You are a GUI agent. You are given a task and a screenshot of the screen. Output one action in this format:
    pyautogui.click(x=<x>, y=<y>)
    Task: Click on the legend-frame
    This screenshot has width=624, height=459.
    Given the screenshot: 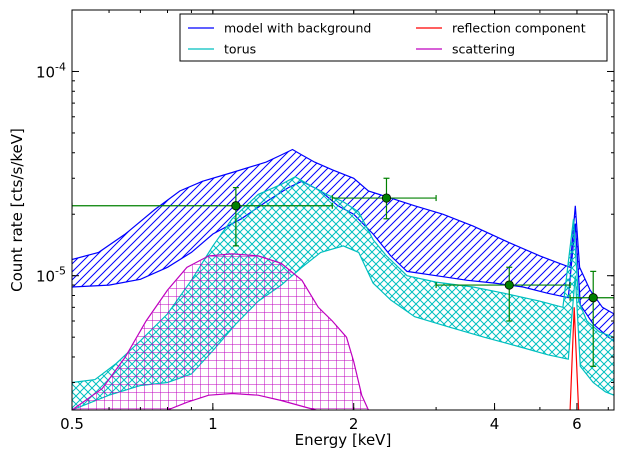 What is the action you would take?
    pyautogui.click(x=393, y=37)
    